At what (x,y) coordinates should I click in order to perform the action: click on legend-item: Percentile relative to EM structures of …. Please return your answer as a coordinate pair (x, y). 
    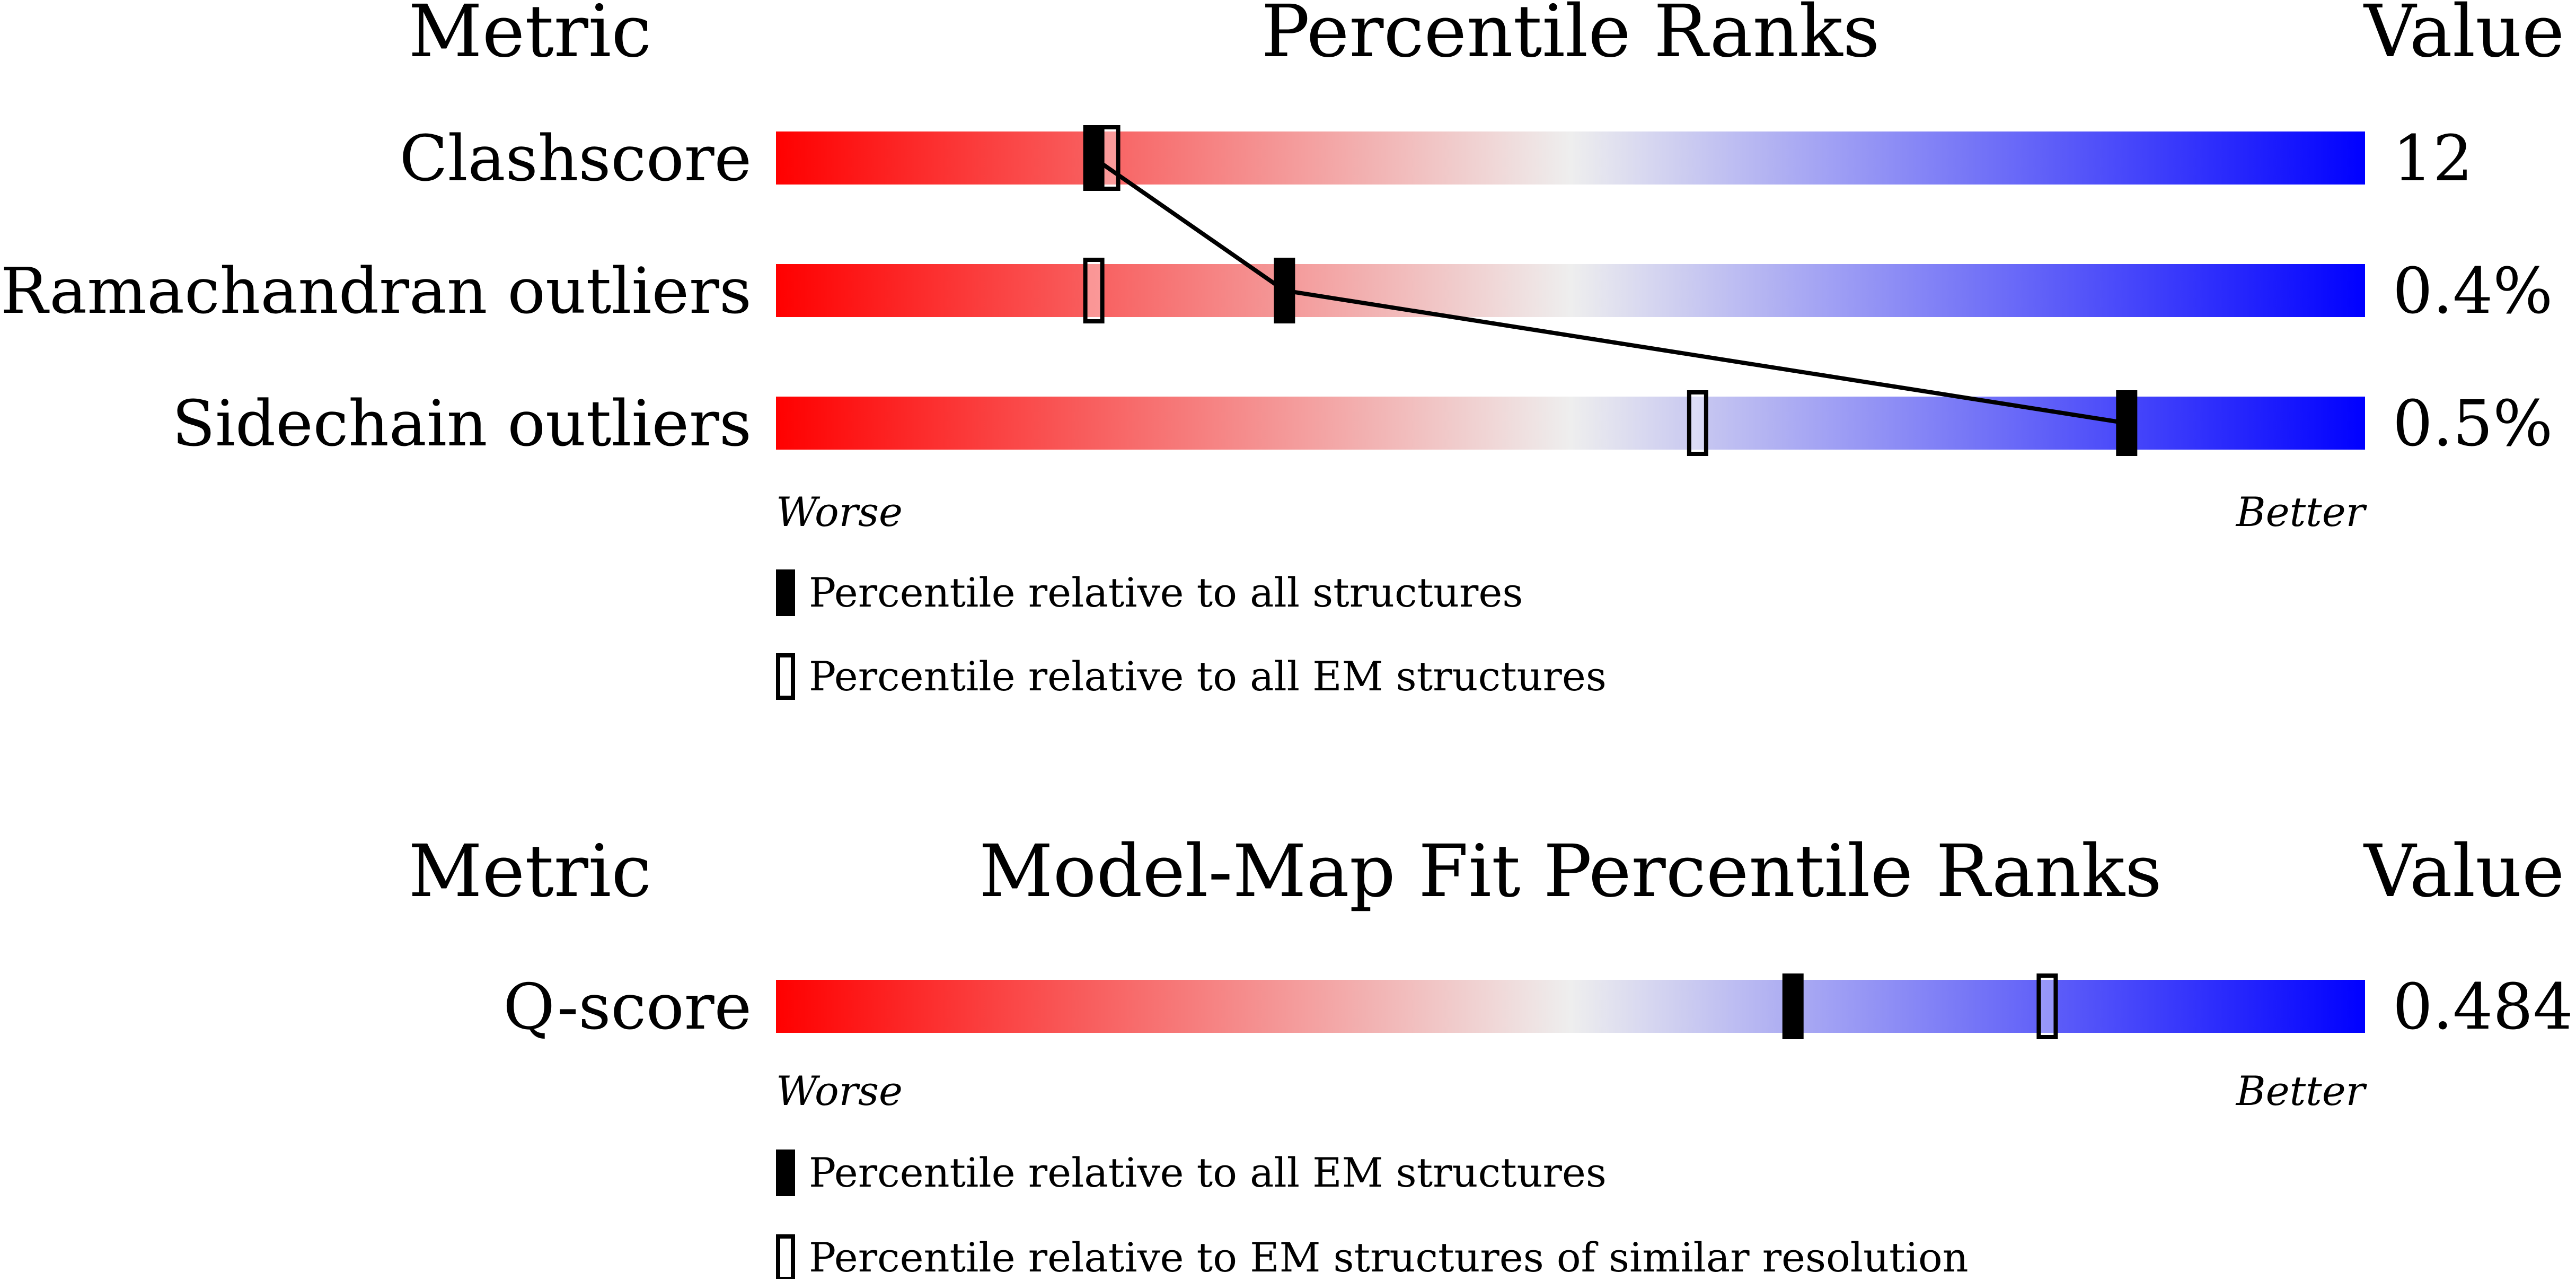
    Looking at the image, I should click on (1372, 1258).